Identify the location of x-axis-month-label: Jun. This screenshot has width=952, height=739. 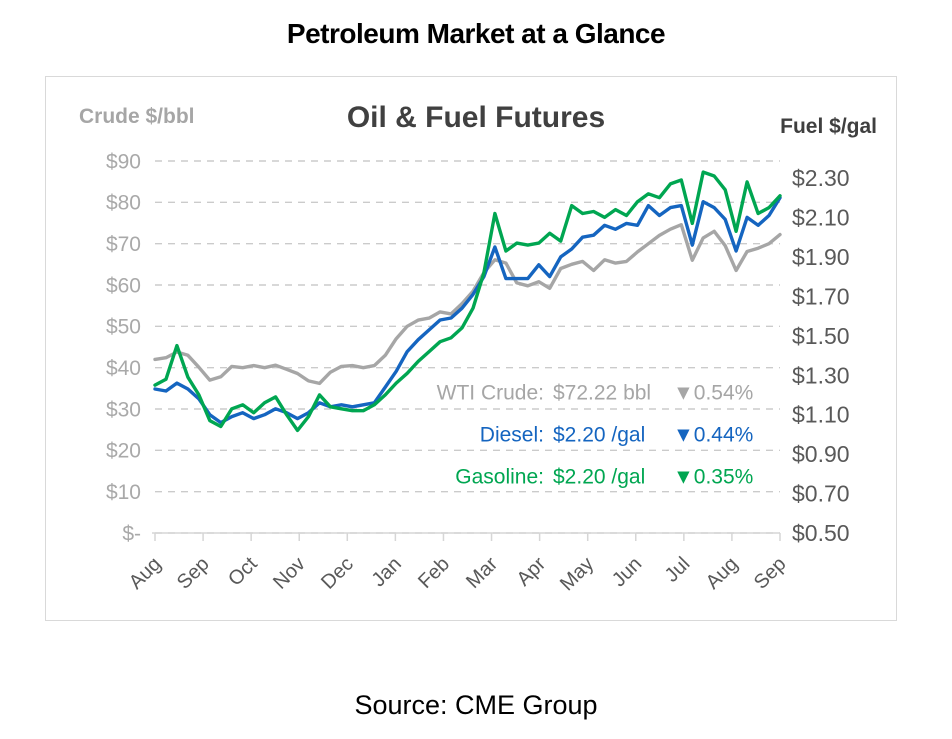
(627, 572).